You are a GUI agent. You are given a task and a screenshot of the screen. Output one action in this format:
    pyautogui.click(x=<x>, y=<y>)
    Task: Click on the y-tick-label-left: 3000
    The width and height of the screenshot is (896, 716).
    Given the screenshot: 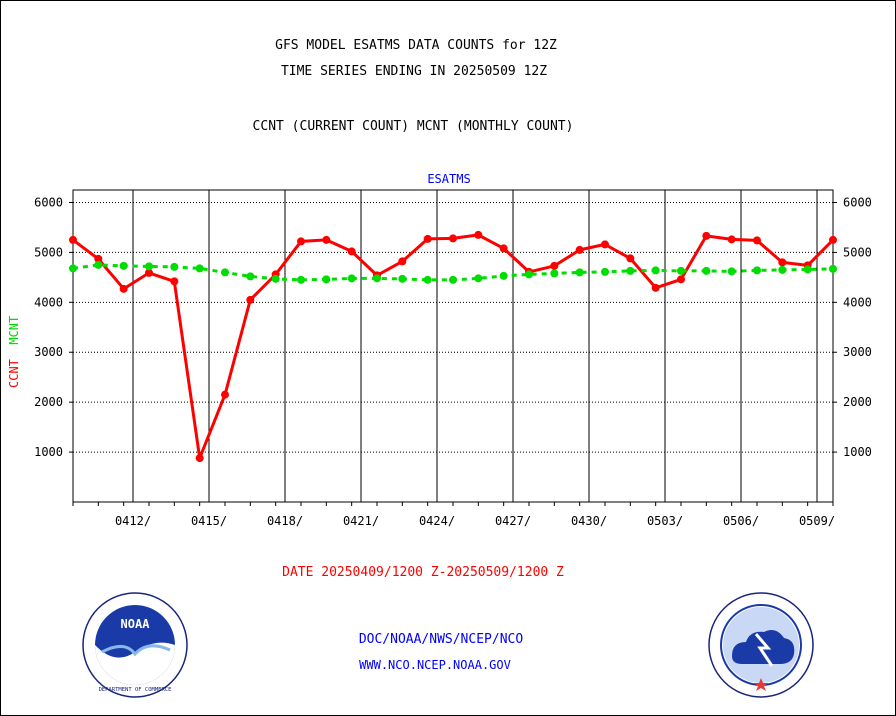 What is the action you would take?
    pyautogui.click(x=48, y=352)
    